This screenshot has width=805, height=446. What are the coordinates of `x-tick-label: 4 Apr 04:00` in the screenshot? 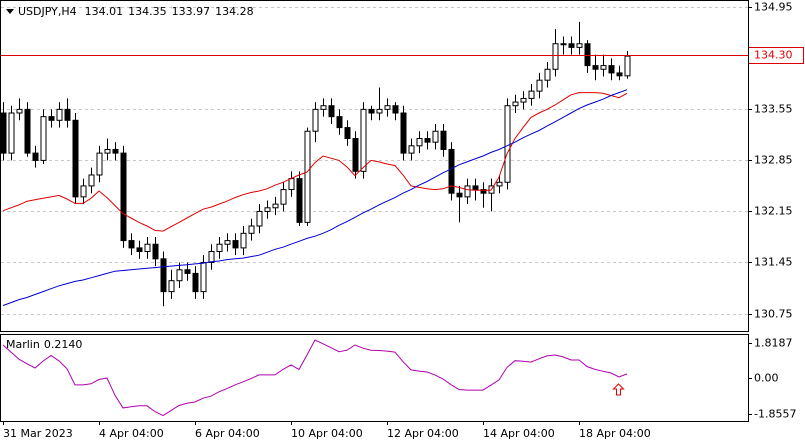 It's located at (131, 433).